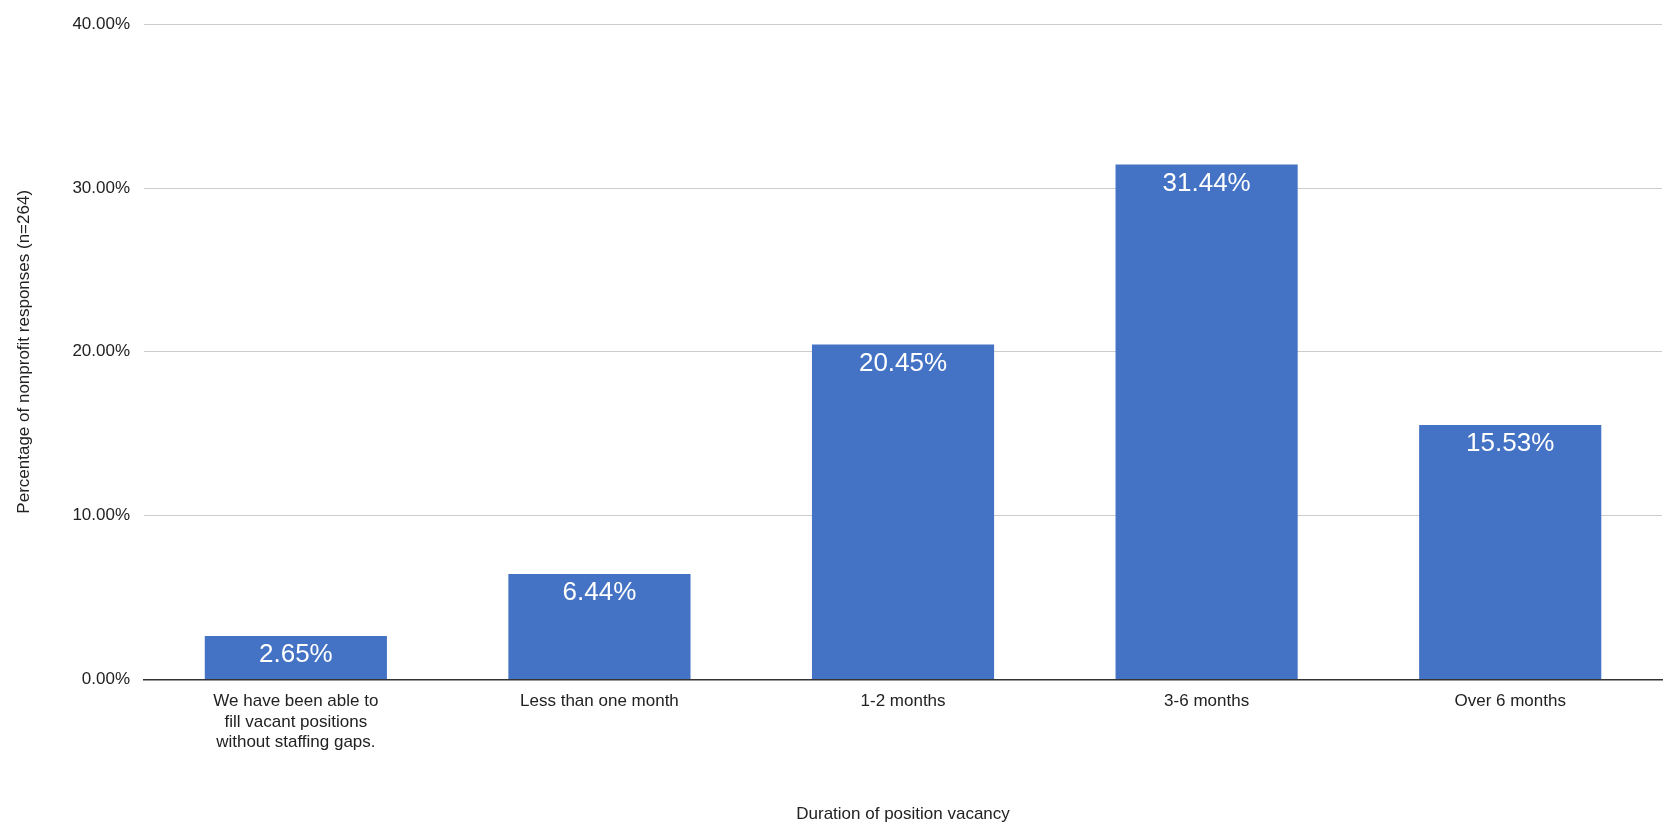 The image size is (1670, 835). What do you see at coordinates (101, 23) in the screenshot?
I see `y-tick-label: 40.00%` at bounding box center [101, 23].